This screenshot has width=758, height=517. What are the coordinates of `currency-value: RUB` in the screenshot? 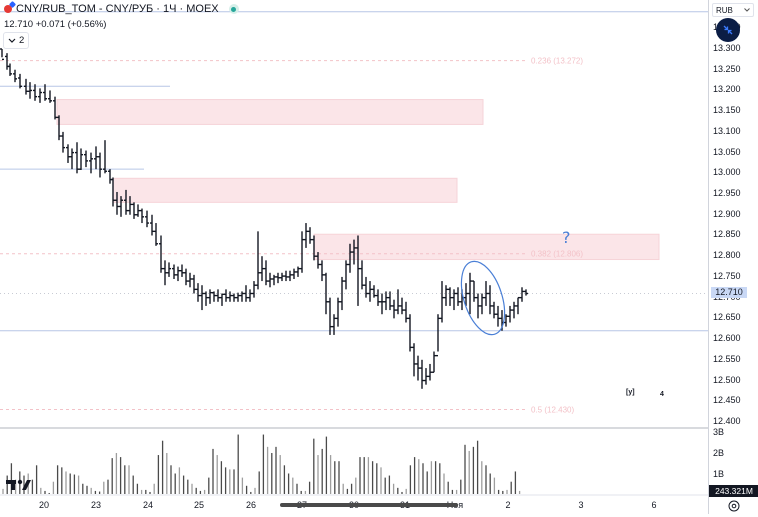 It's located at (724, 10).